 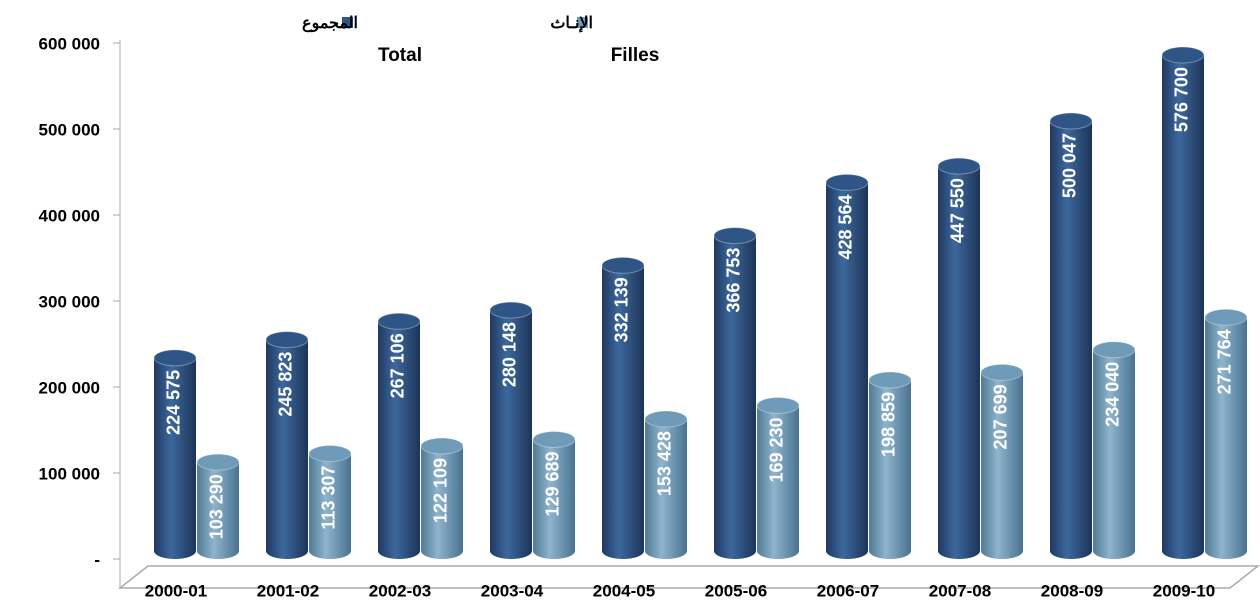 I want to click on value-label: 428 564, so click(x=846, y=226).